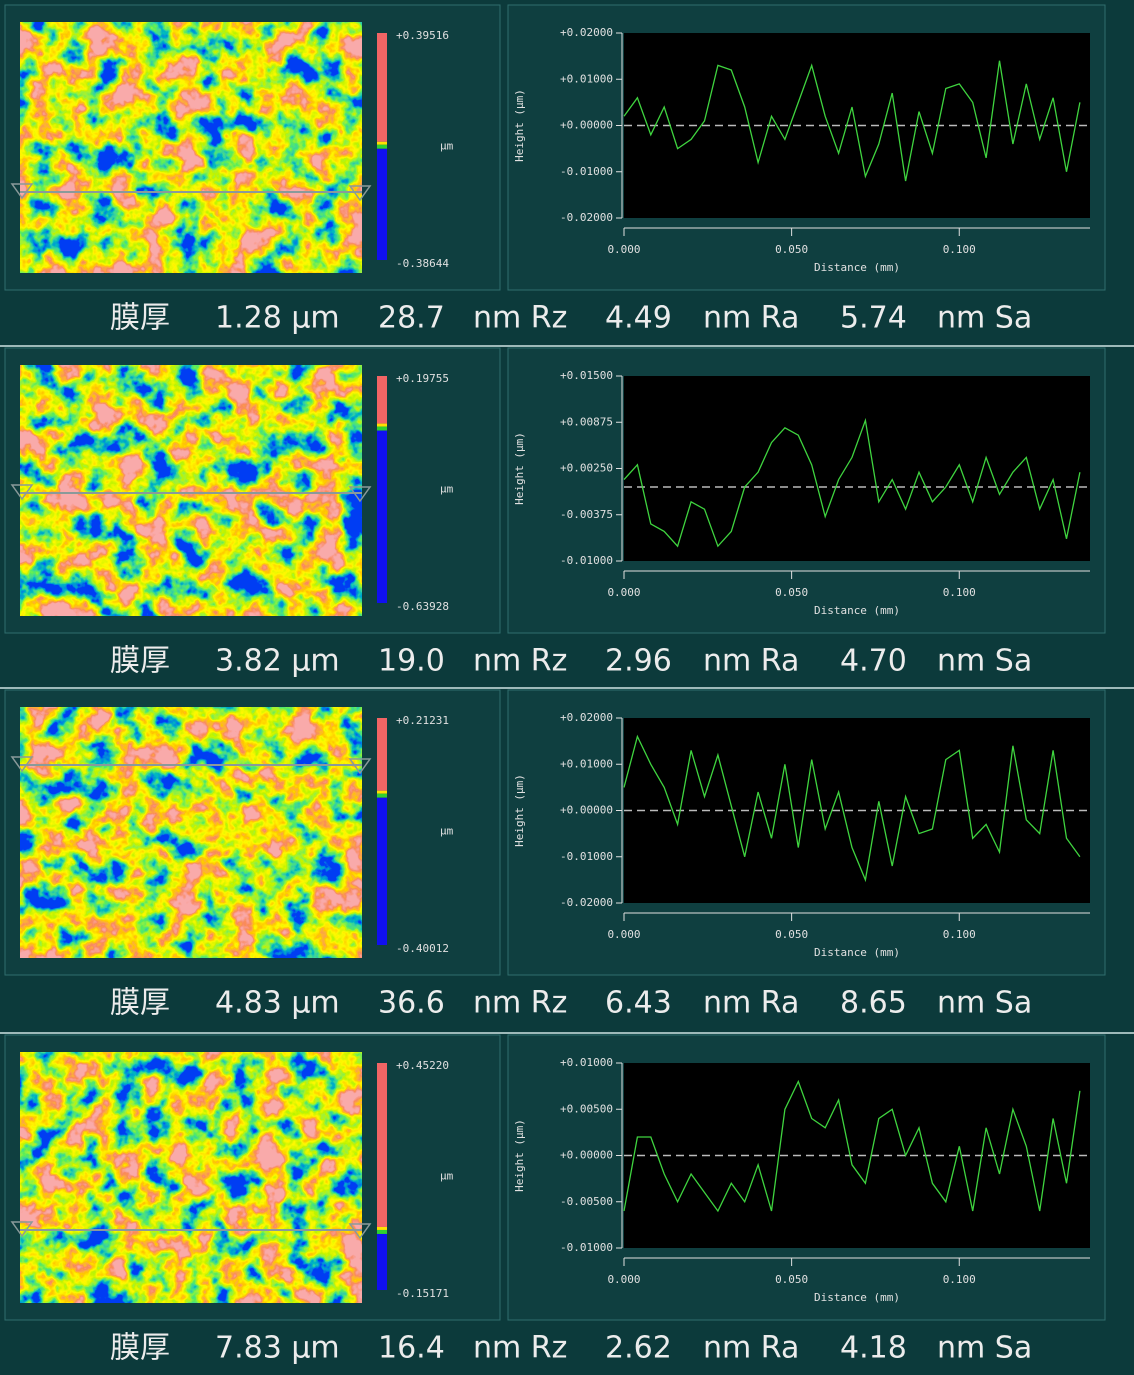 The width and height of the screenshot is (1134, 1375). What do you see at coordinates (411, 1003) in the screenshot?
I see `caption-item: 36.6` at bounding box center [411, 1003].